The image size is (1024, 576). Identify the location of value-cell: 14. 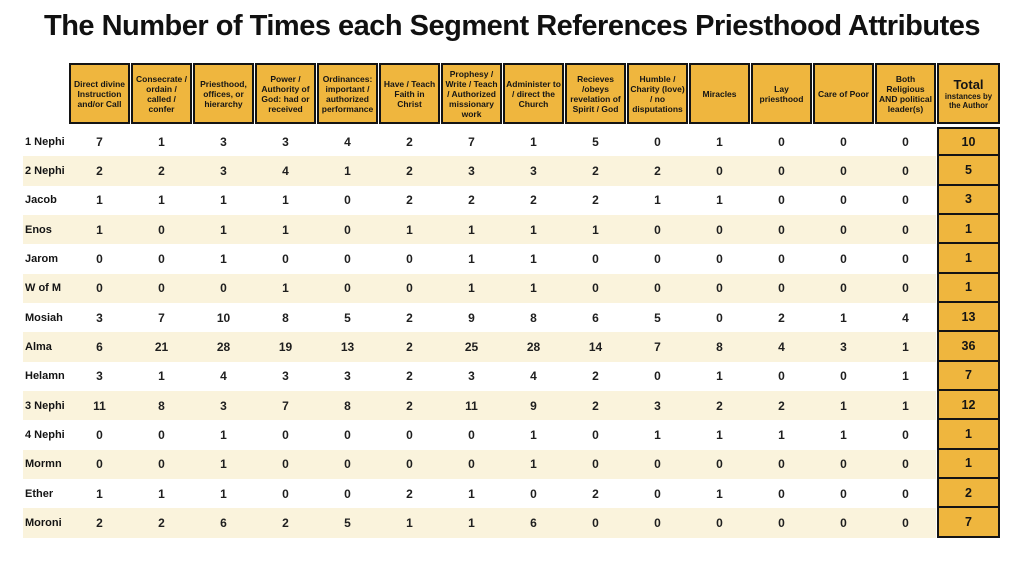
(595, 347).